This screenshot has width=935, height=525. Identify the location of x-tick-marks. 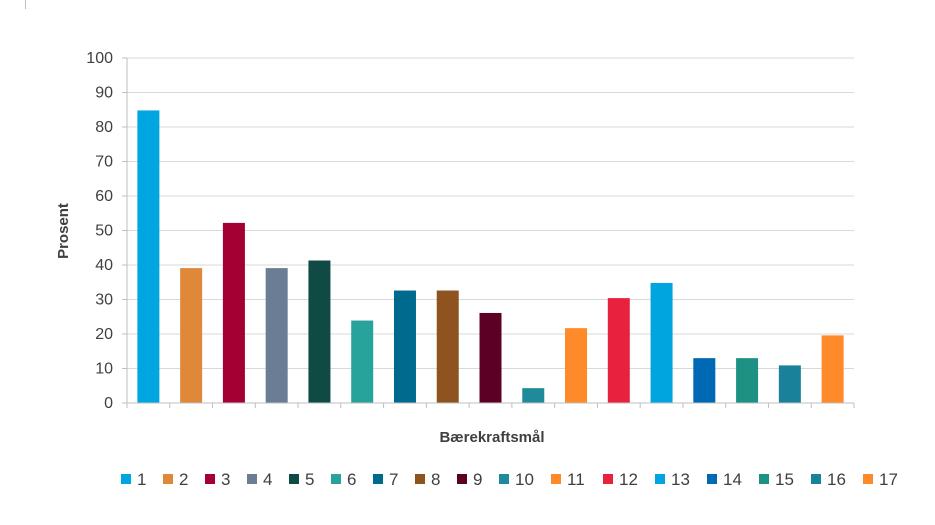
(490, 405).